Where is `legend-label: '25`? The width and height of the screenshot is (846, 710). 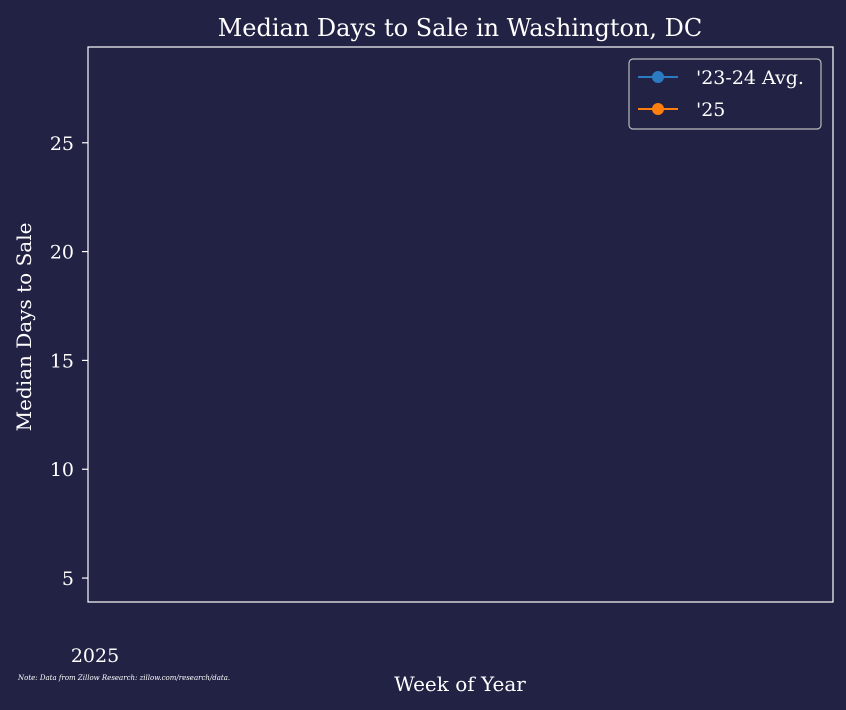 legend-label: '25 is located at coordinates (710, 110).